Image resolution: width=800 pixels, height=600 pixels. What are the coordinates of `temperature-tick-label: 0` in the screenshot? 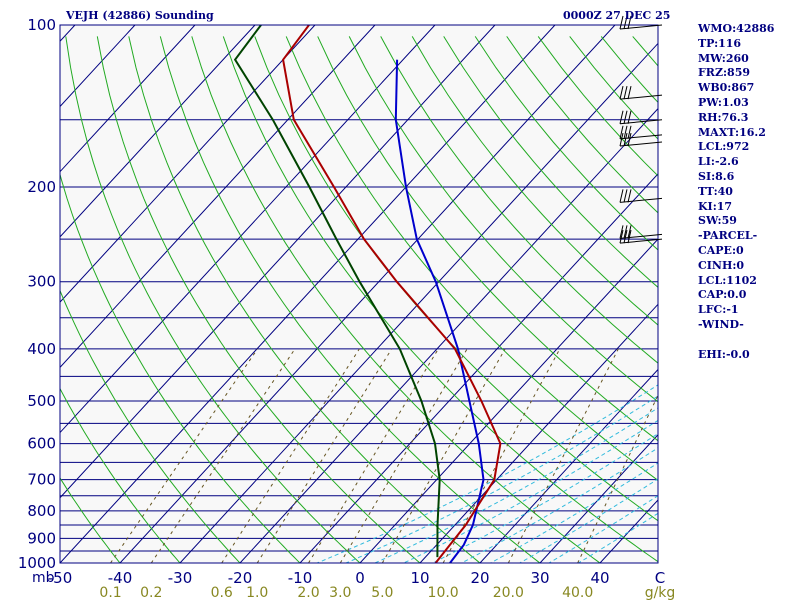 It's located at (360, 578).